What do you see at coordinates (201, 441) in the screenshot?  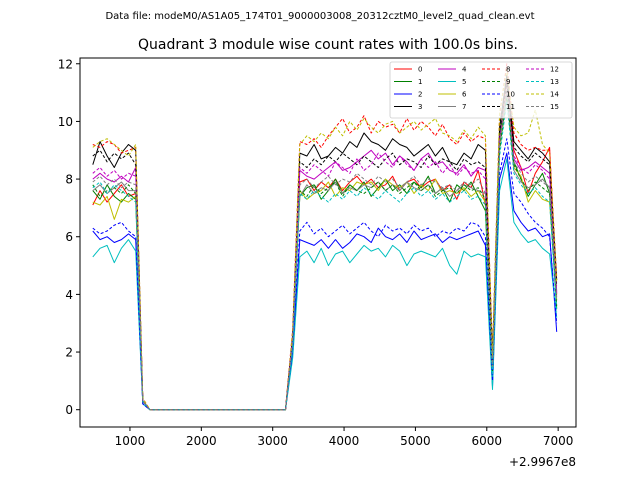 I see `x-tick-label: 2000` at bounding box center [201, 441].